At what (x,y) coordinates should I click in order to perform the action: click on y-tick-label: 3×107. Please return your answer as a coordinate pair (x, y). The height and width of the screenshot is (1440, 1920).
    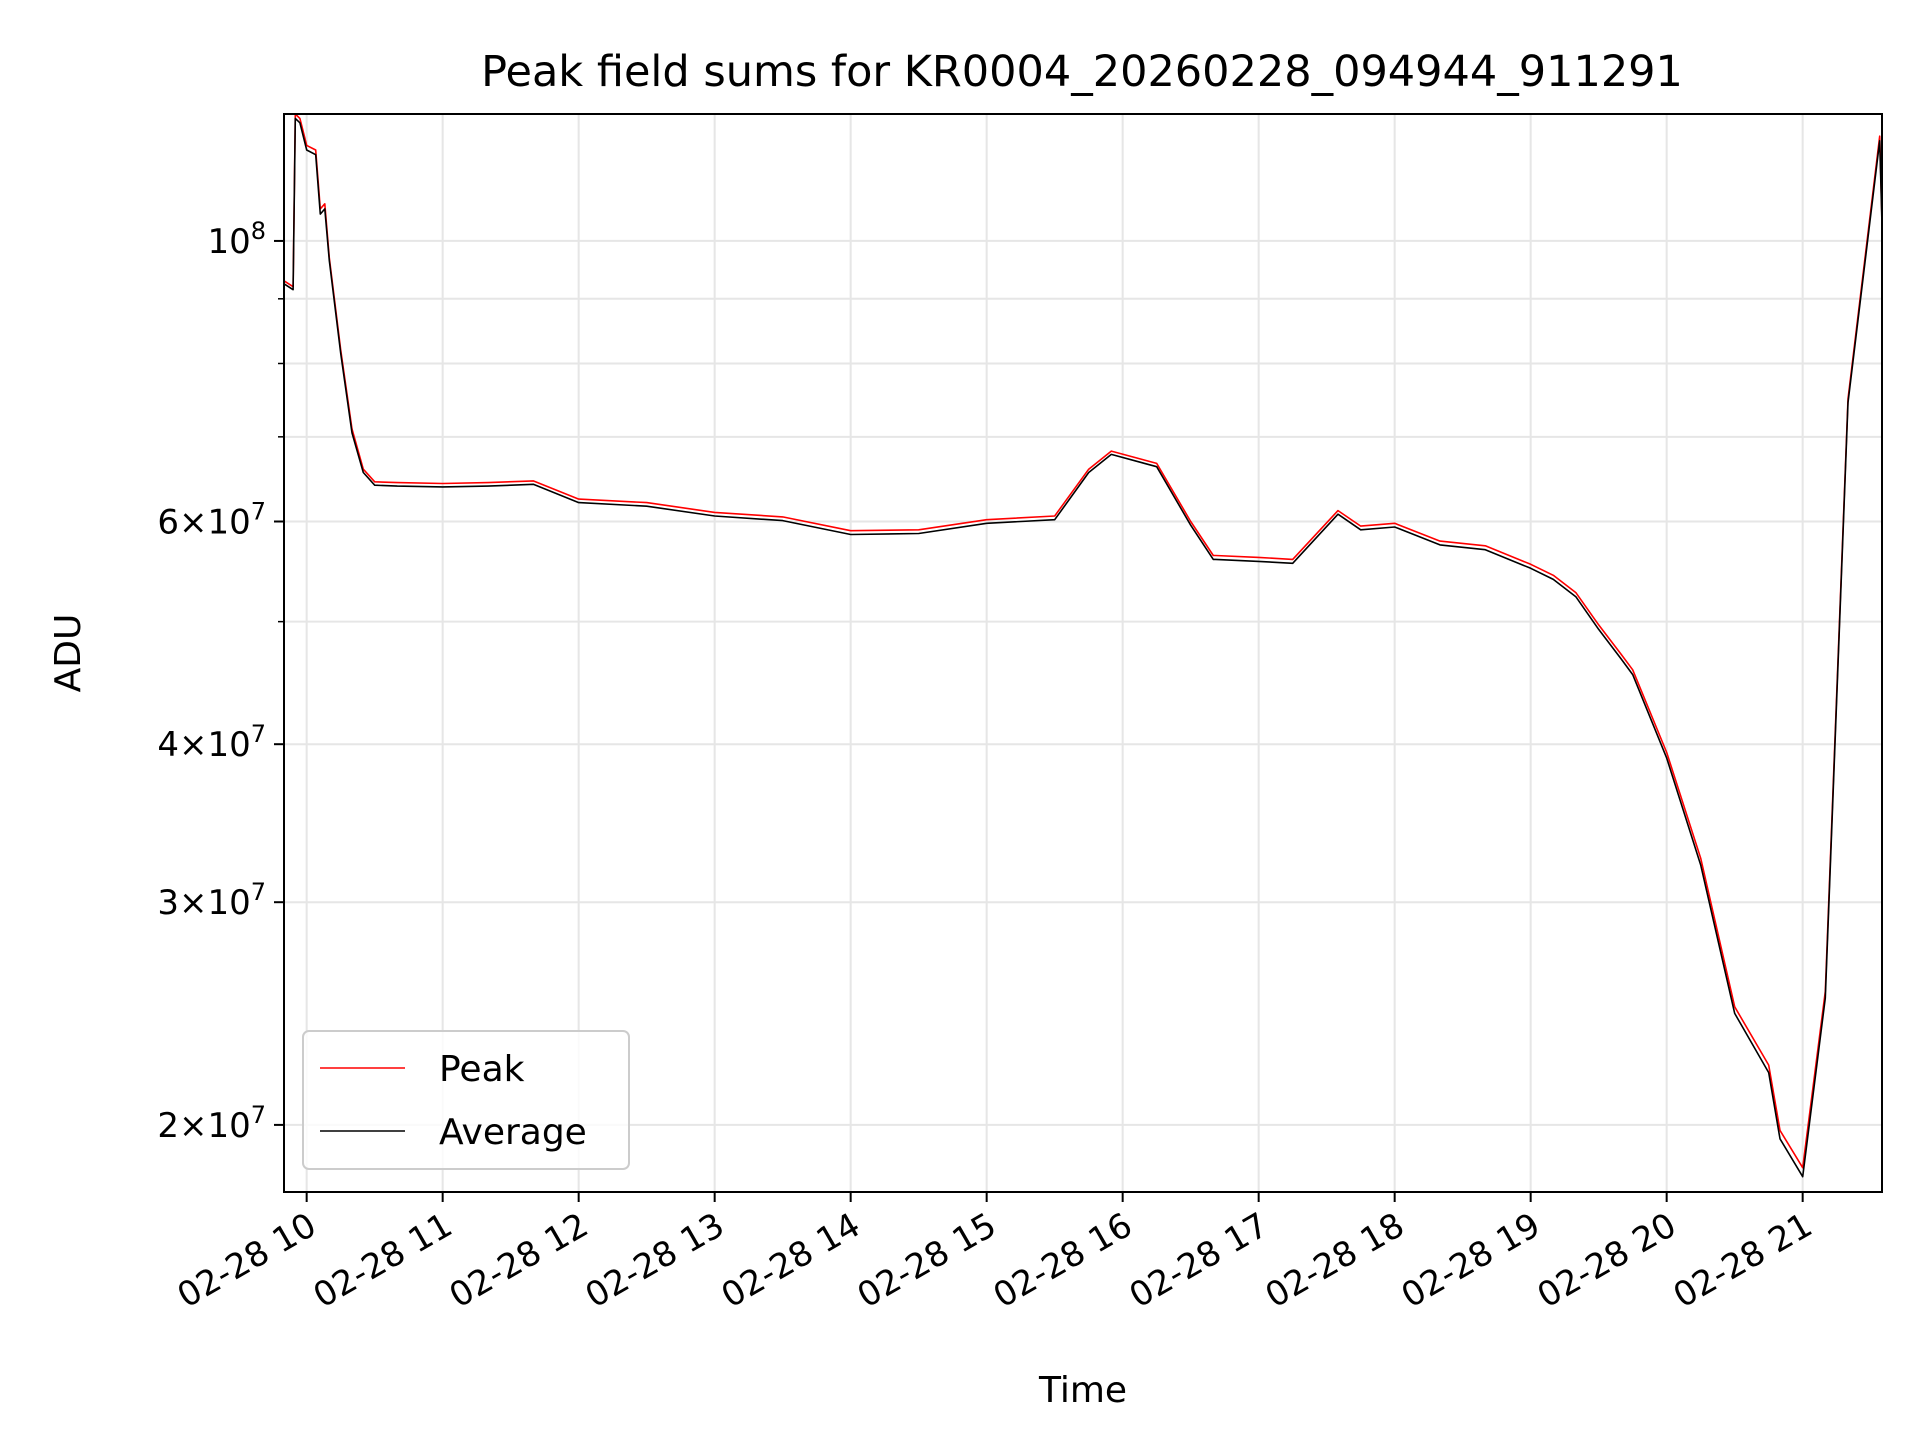
    Looking at the image, I should click on (211, 900).